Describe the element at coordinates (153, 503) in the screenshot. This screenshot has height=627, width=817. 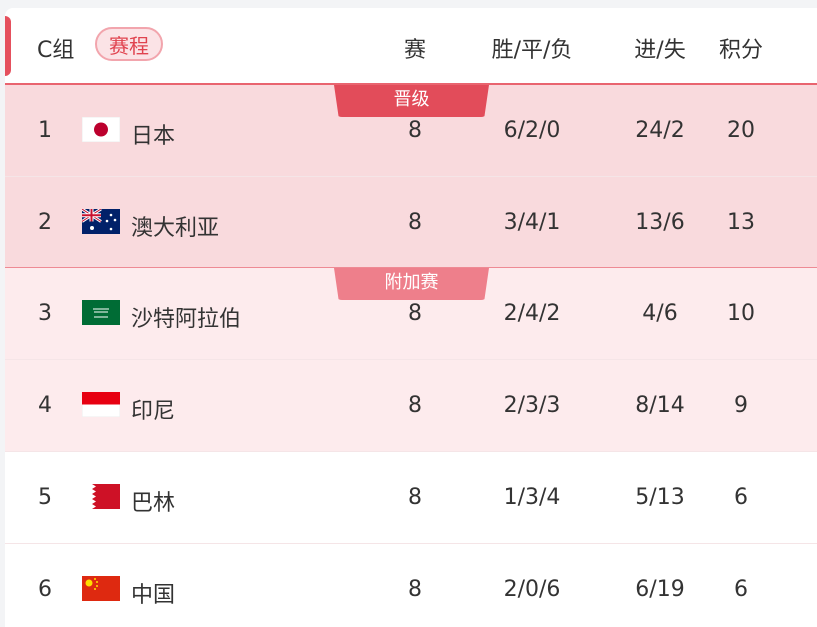
I see `team-name: 巴林` at that location.